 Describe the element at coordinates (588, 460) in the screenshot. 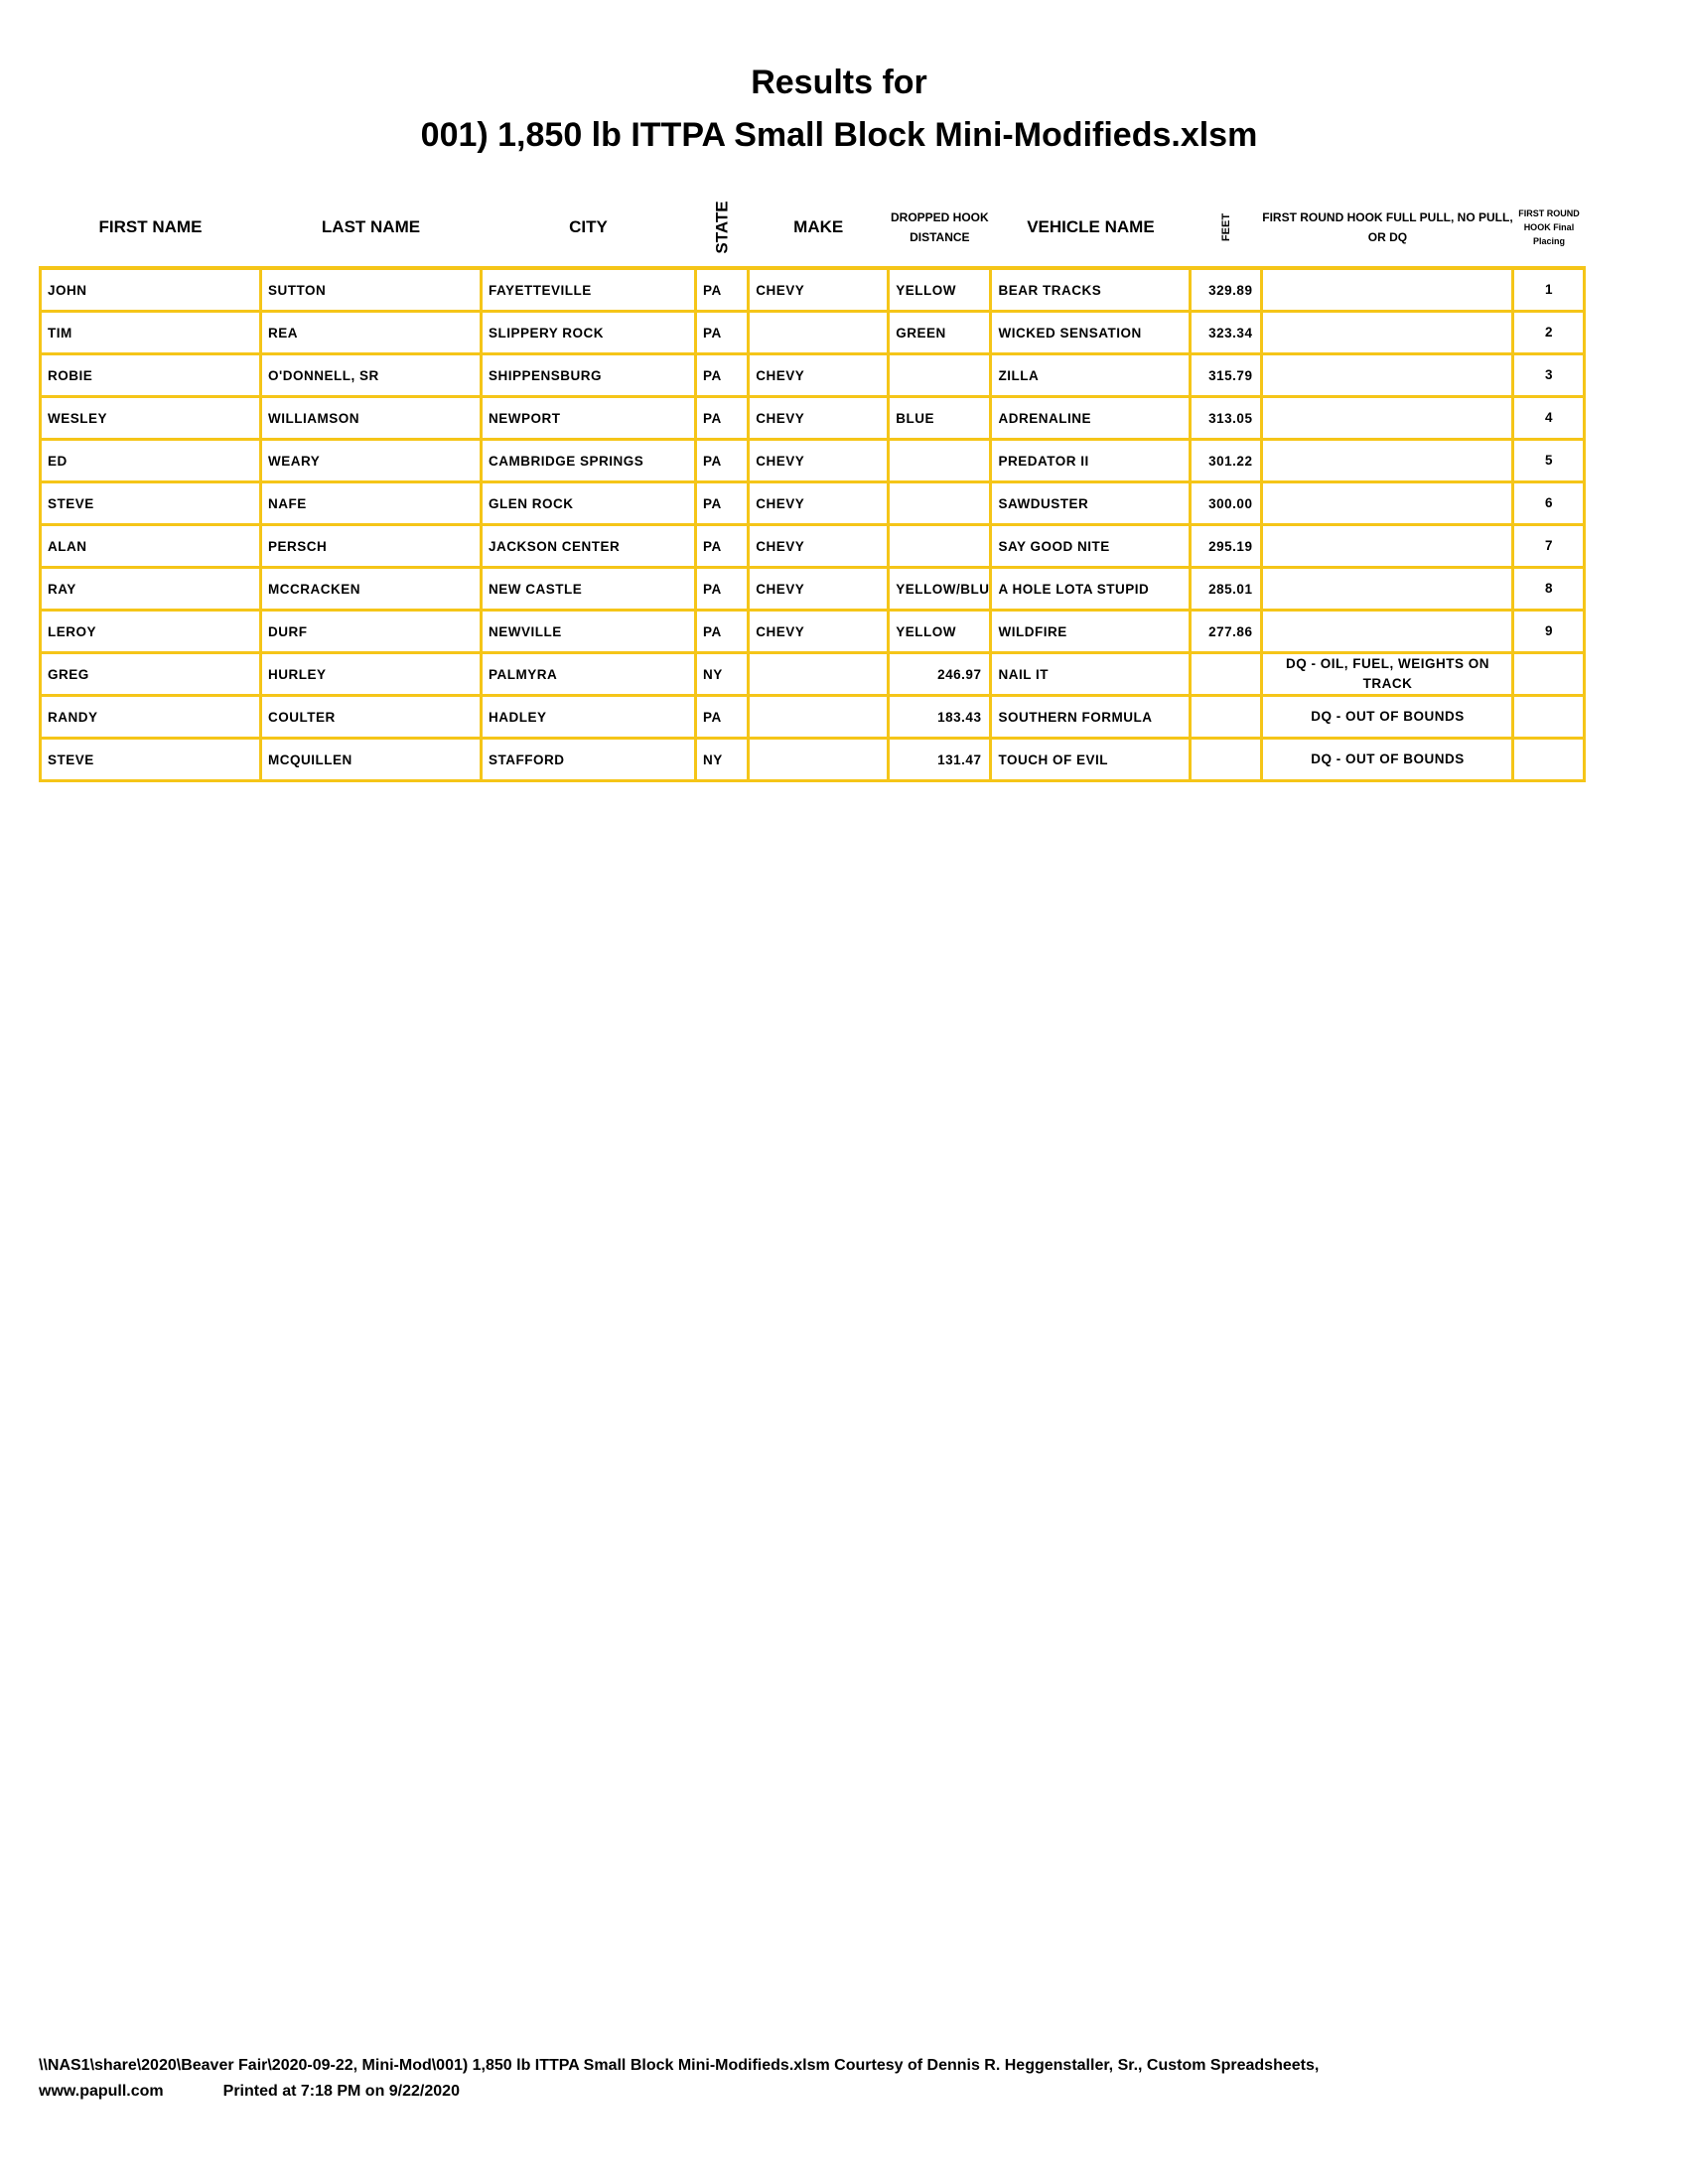

I see `cell-city: CAMBRIDGE SPRINGS` at that location.